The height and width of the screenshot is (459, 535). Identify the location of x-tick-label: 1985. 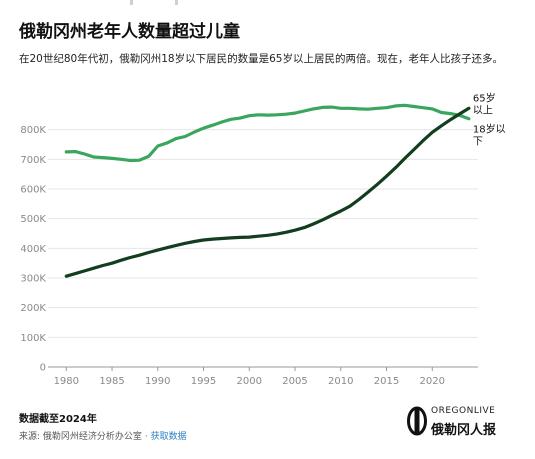
(111, 381).